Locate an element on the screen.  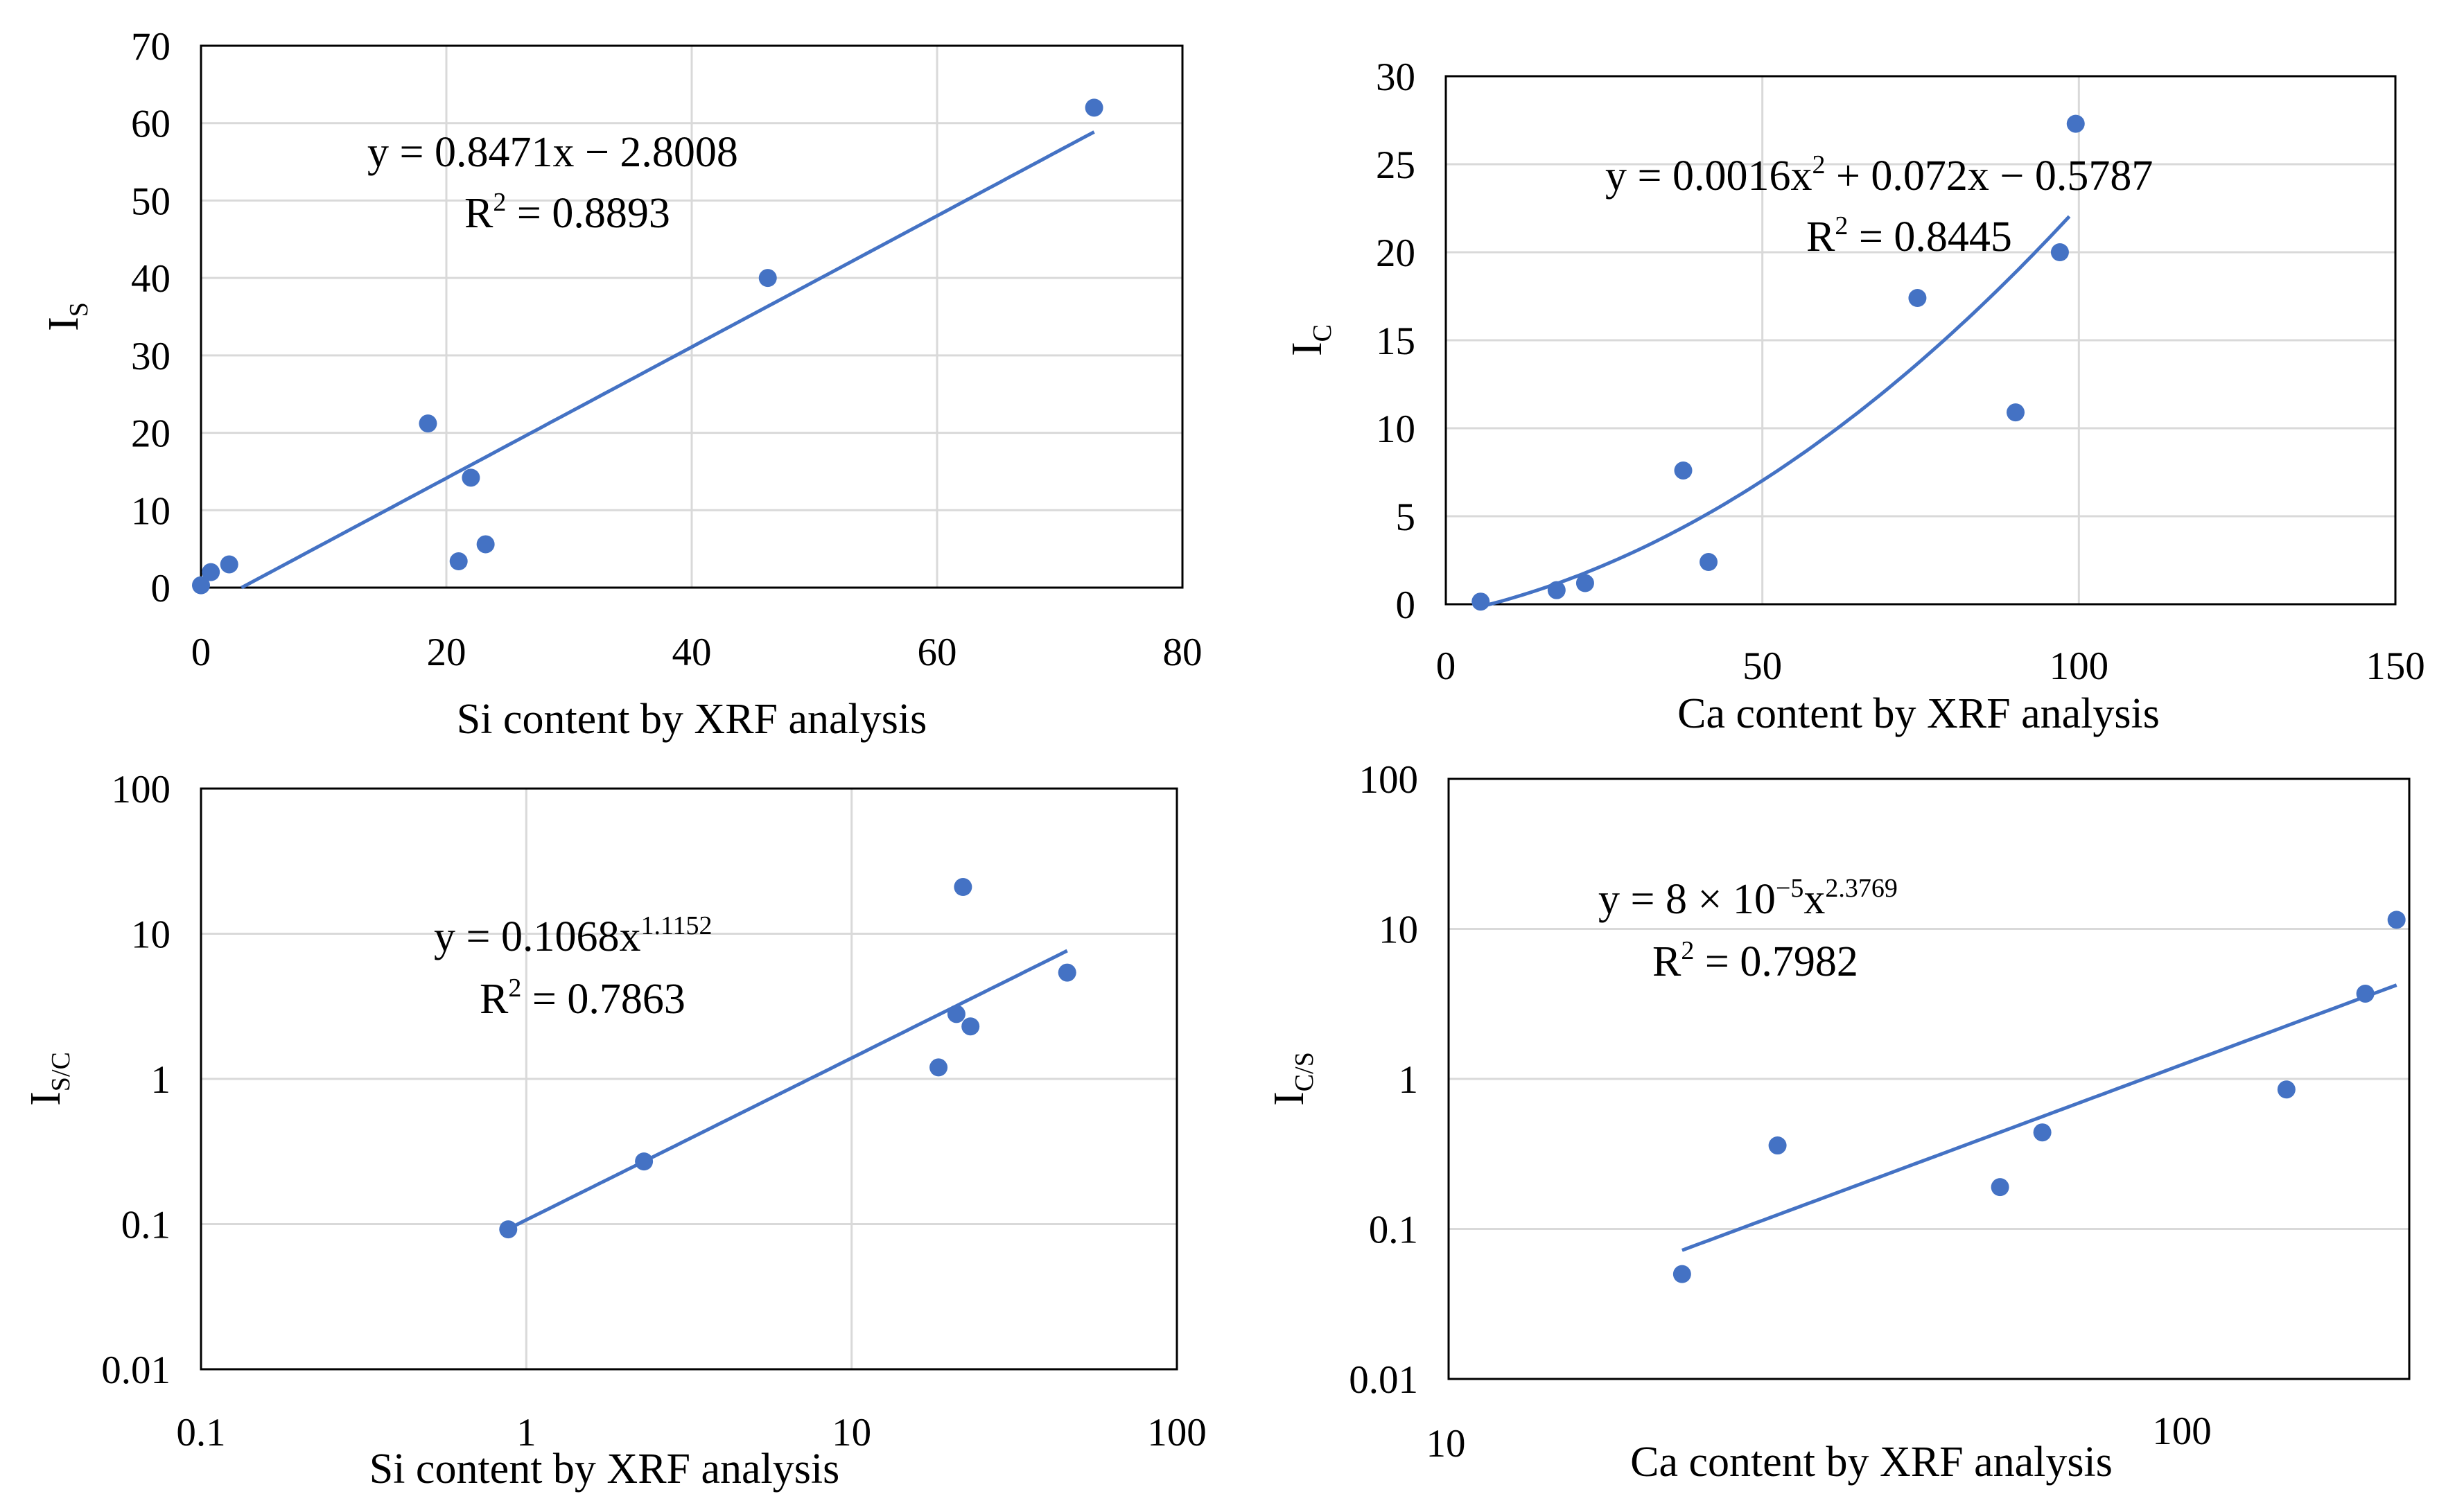
y-tick-label: 40 is located at coordinates (151, 279).